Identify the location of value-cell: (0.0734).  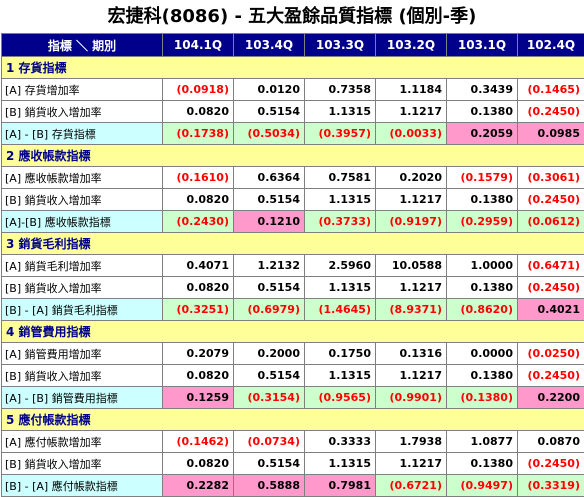
(269, 442).